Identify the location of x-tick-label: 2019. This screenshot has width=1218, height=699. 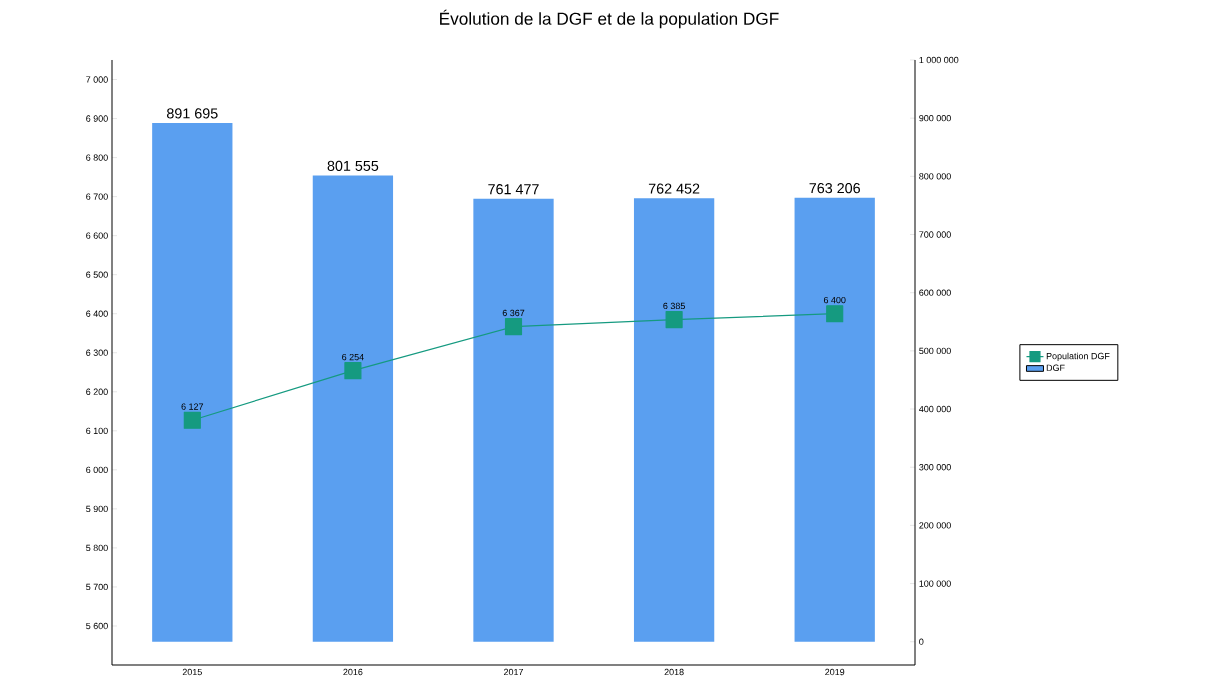
(835, 672).